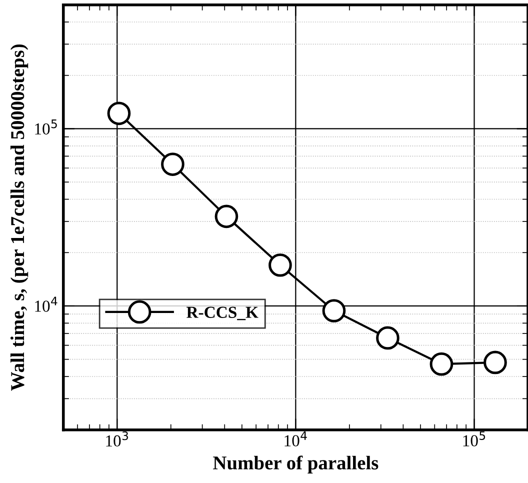 The width and height of the screenshot is (528, 483). Describe the element at coordinates (295, 465) in the screenshot. I see `x-axis-title: Number of parallels` at that location.